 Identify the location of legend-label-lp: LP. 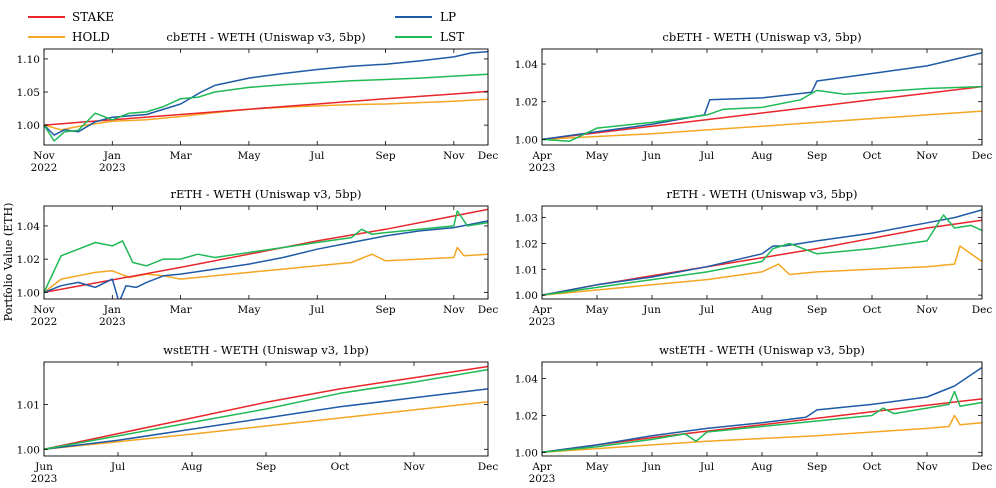
(448, 17).